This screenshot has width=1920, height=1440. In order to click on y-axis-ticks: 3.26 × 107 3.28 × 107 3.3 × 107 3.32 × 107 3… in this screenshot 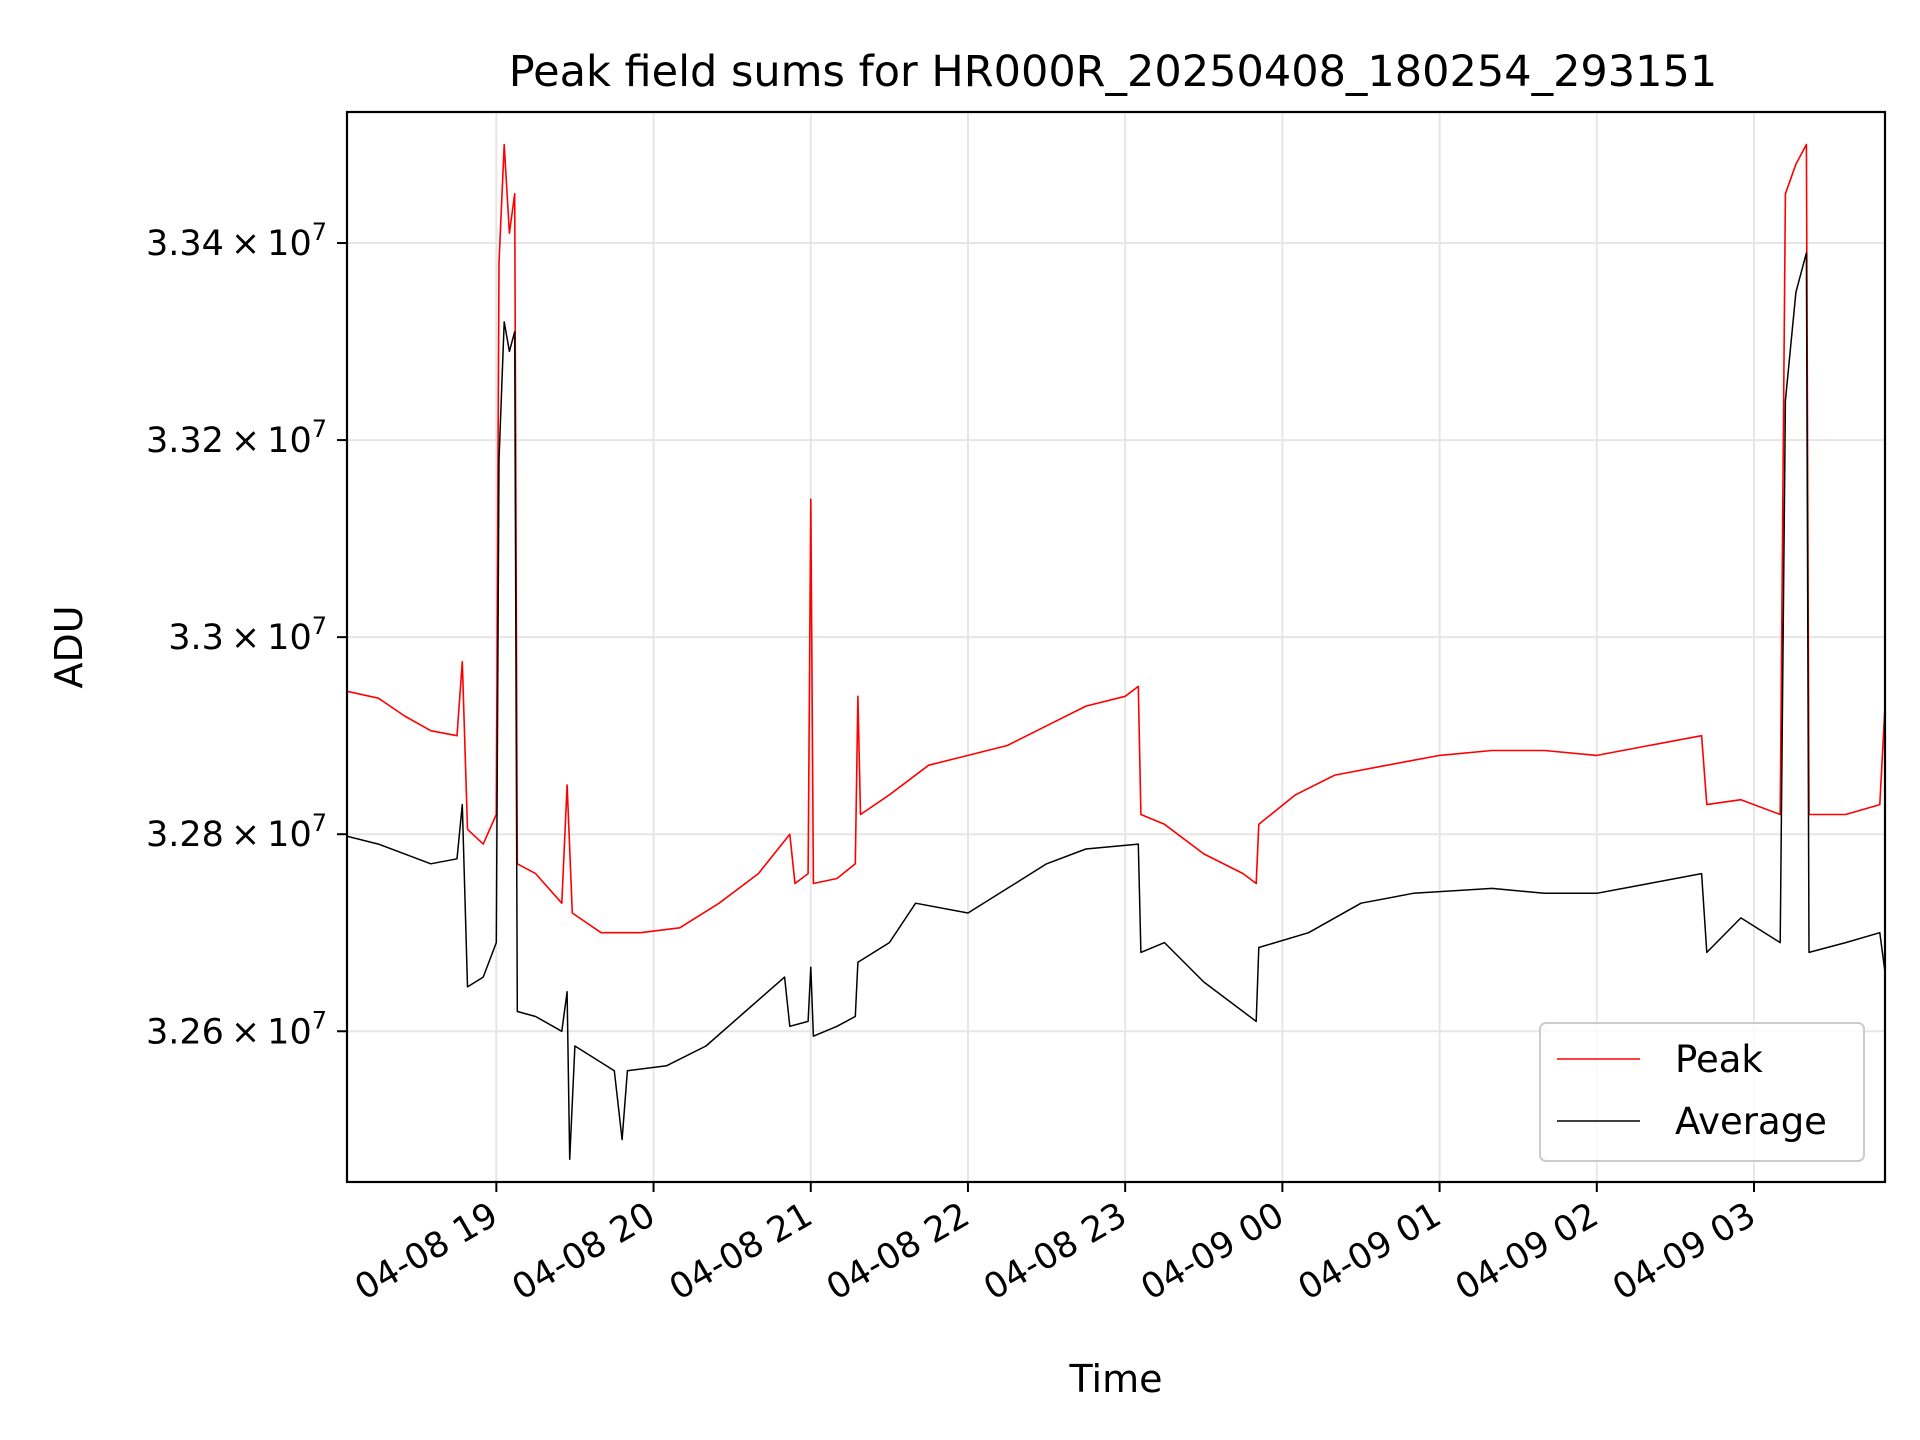, I will do `click(246, 635)`.